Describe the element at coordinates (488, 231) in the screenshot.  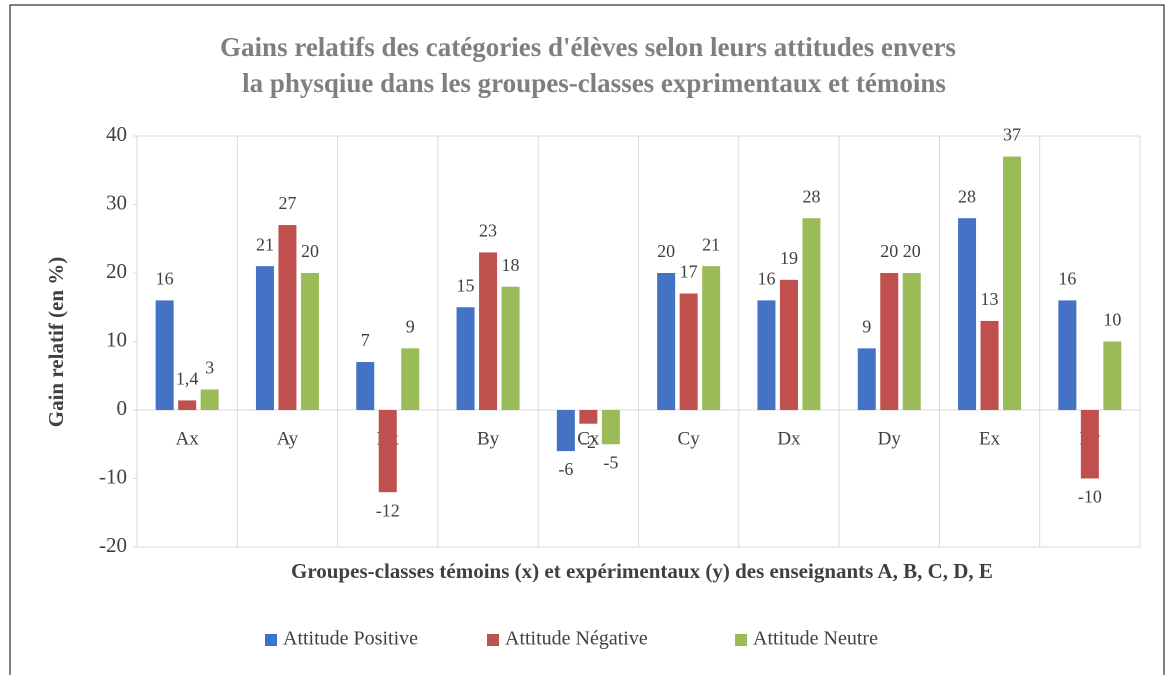
I see `data-label: 23` at that location.